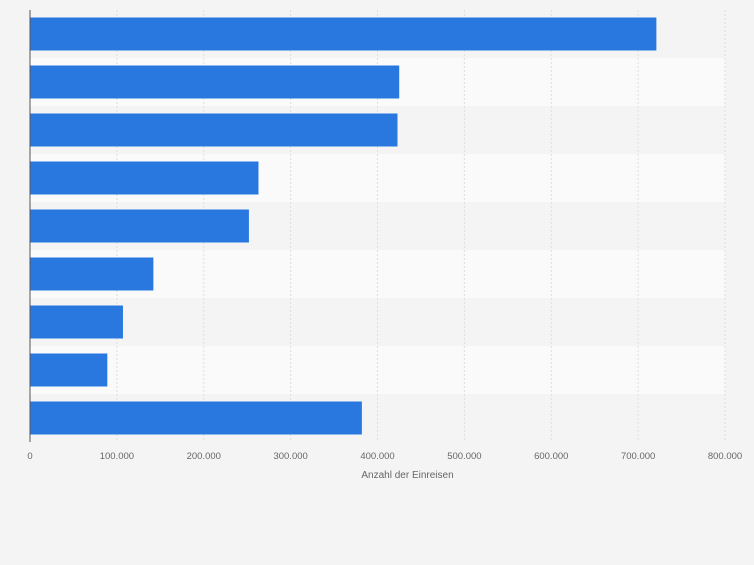  Describe the element at coordinates (464, 456) in the screenshot. I see `x-tick-label: 500.000` at that location.